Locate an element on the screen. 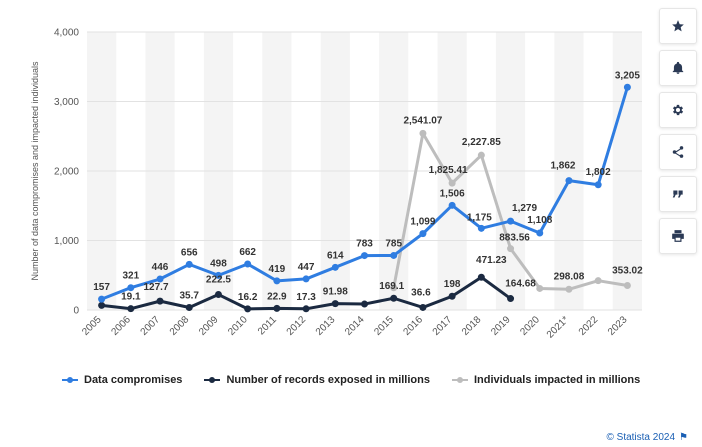 The height and width of the screenshot is (447, 702). share-icon is located at coordinates (678, 152).